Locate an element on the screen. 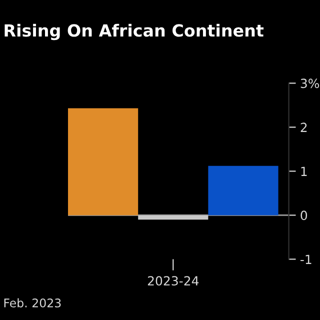 The height and width of the screenshot is (320, 320). y-tick-label: 2 is located at coordinates (303, 127).